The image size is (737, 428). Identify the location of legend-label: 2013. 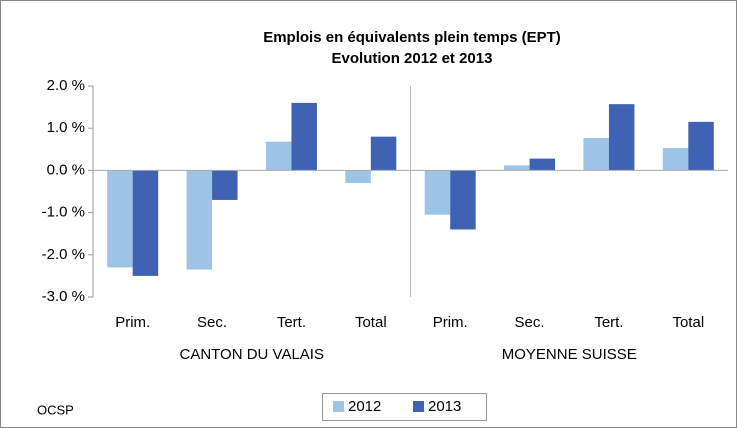
(444, 406).